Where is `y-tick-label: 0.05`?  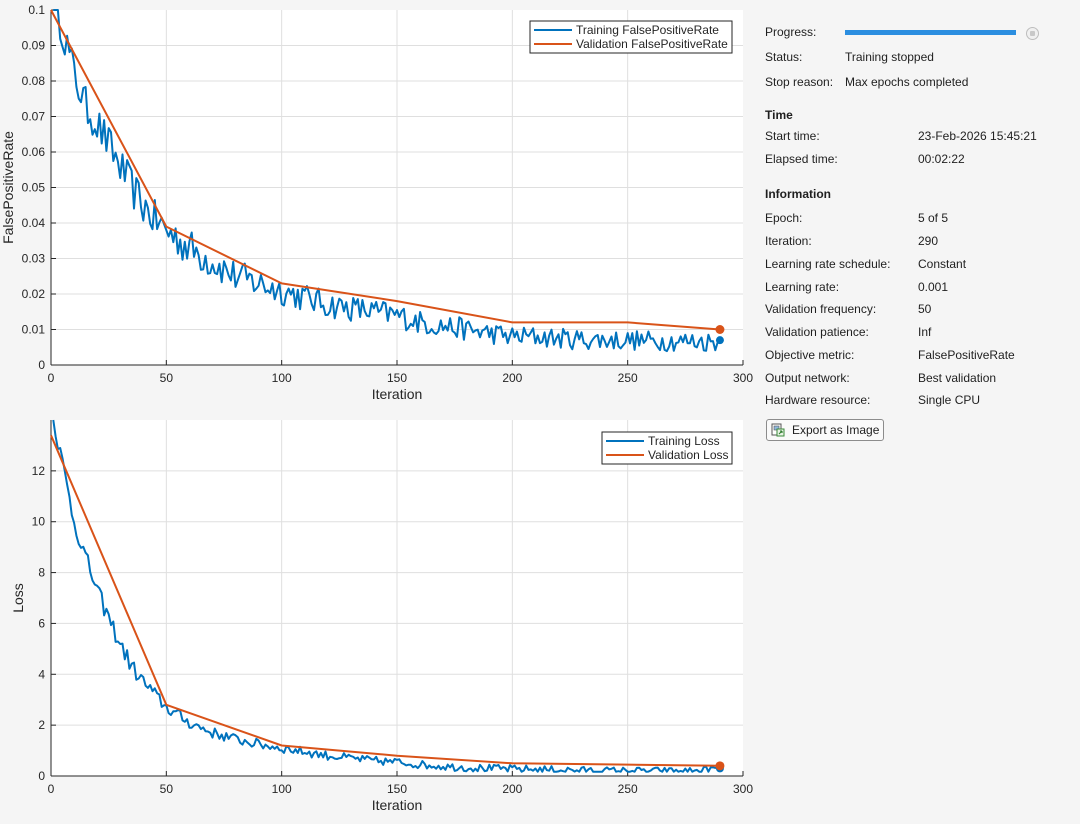 y-tick-label: 0.05 is located at coordinates (34, 188).